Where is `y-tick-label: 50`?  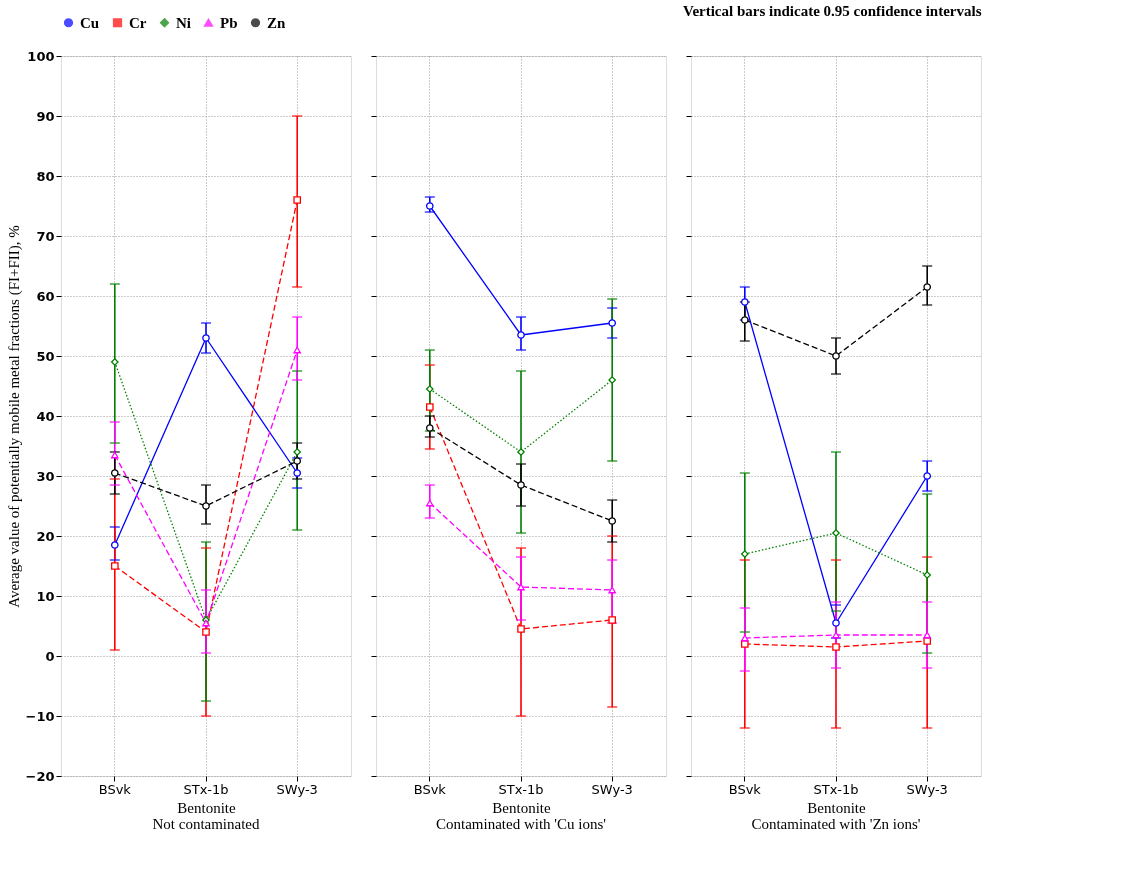
y-tick-label: 50 is located at coordinates (45, 356).